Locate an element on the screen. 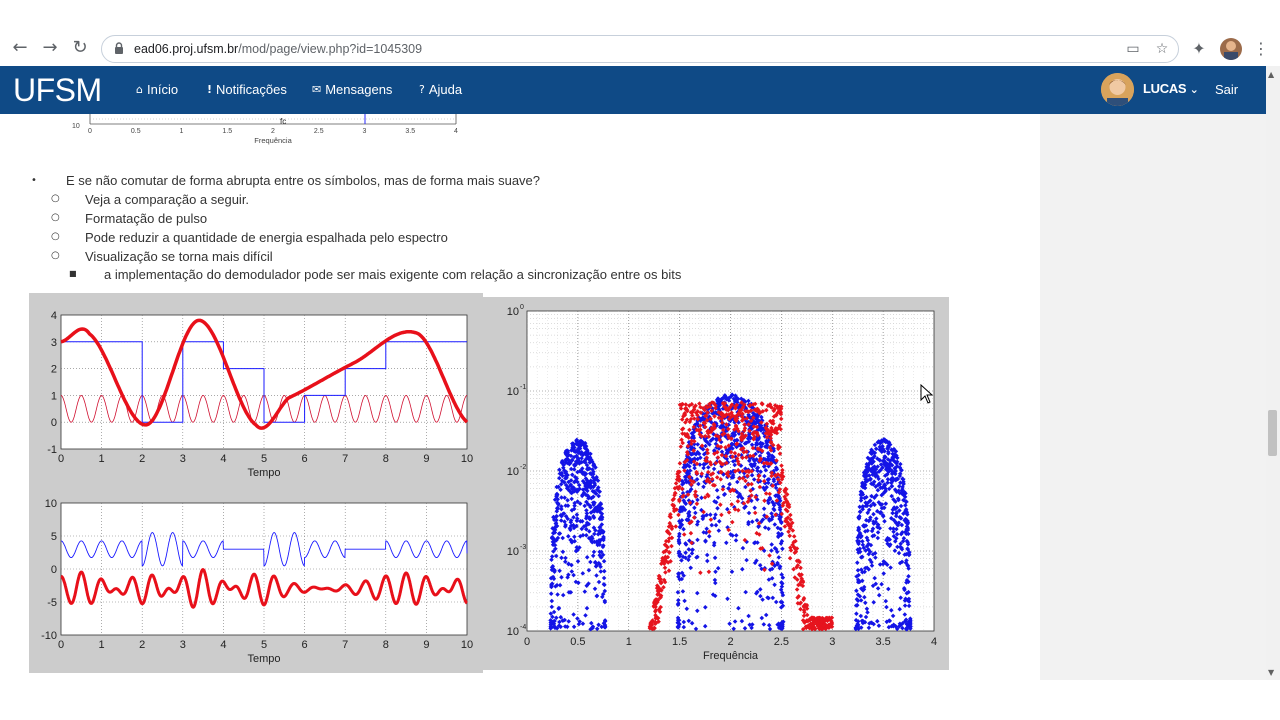 This screenshot has height=720, width=1280. star-icon: ☆ is located at coordinates (1162, 49).